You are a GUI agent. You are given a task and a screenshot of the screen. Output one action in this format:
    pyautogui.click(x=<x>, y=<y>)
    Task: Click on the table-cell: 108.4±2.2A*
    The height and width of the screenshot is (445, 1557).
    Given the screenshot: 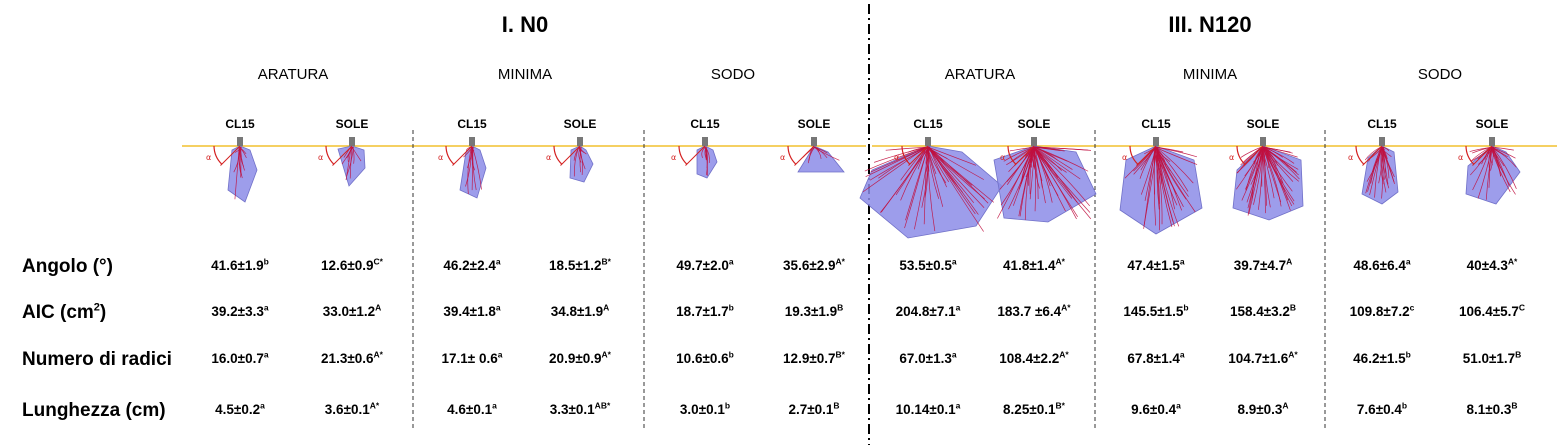 What is the action you would take?
    pyautogui.click(x=1034, y=357)
    